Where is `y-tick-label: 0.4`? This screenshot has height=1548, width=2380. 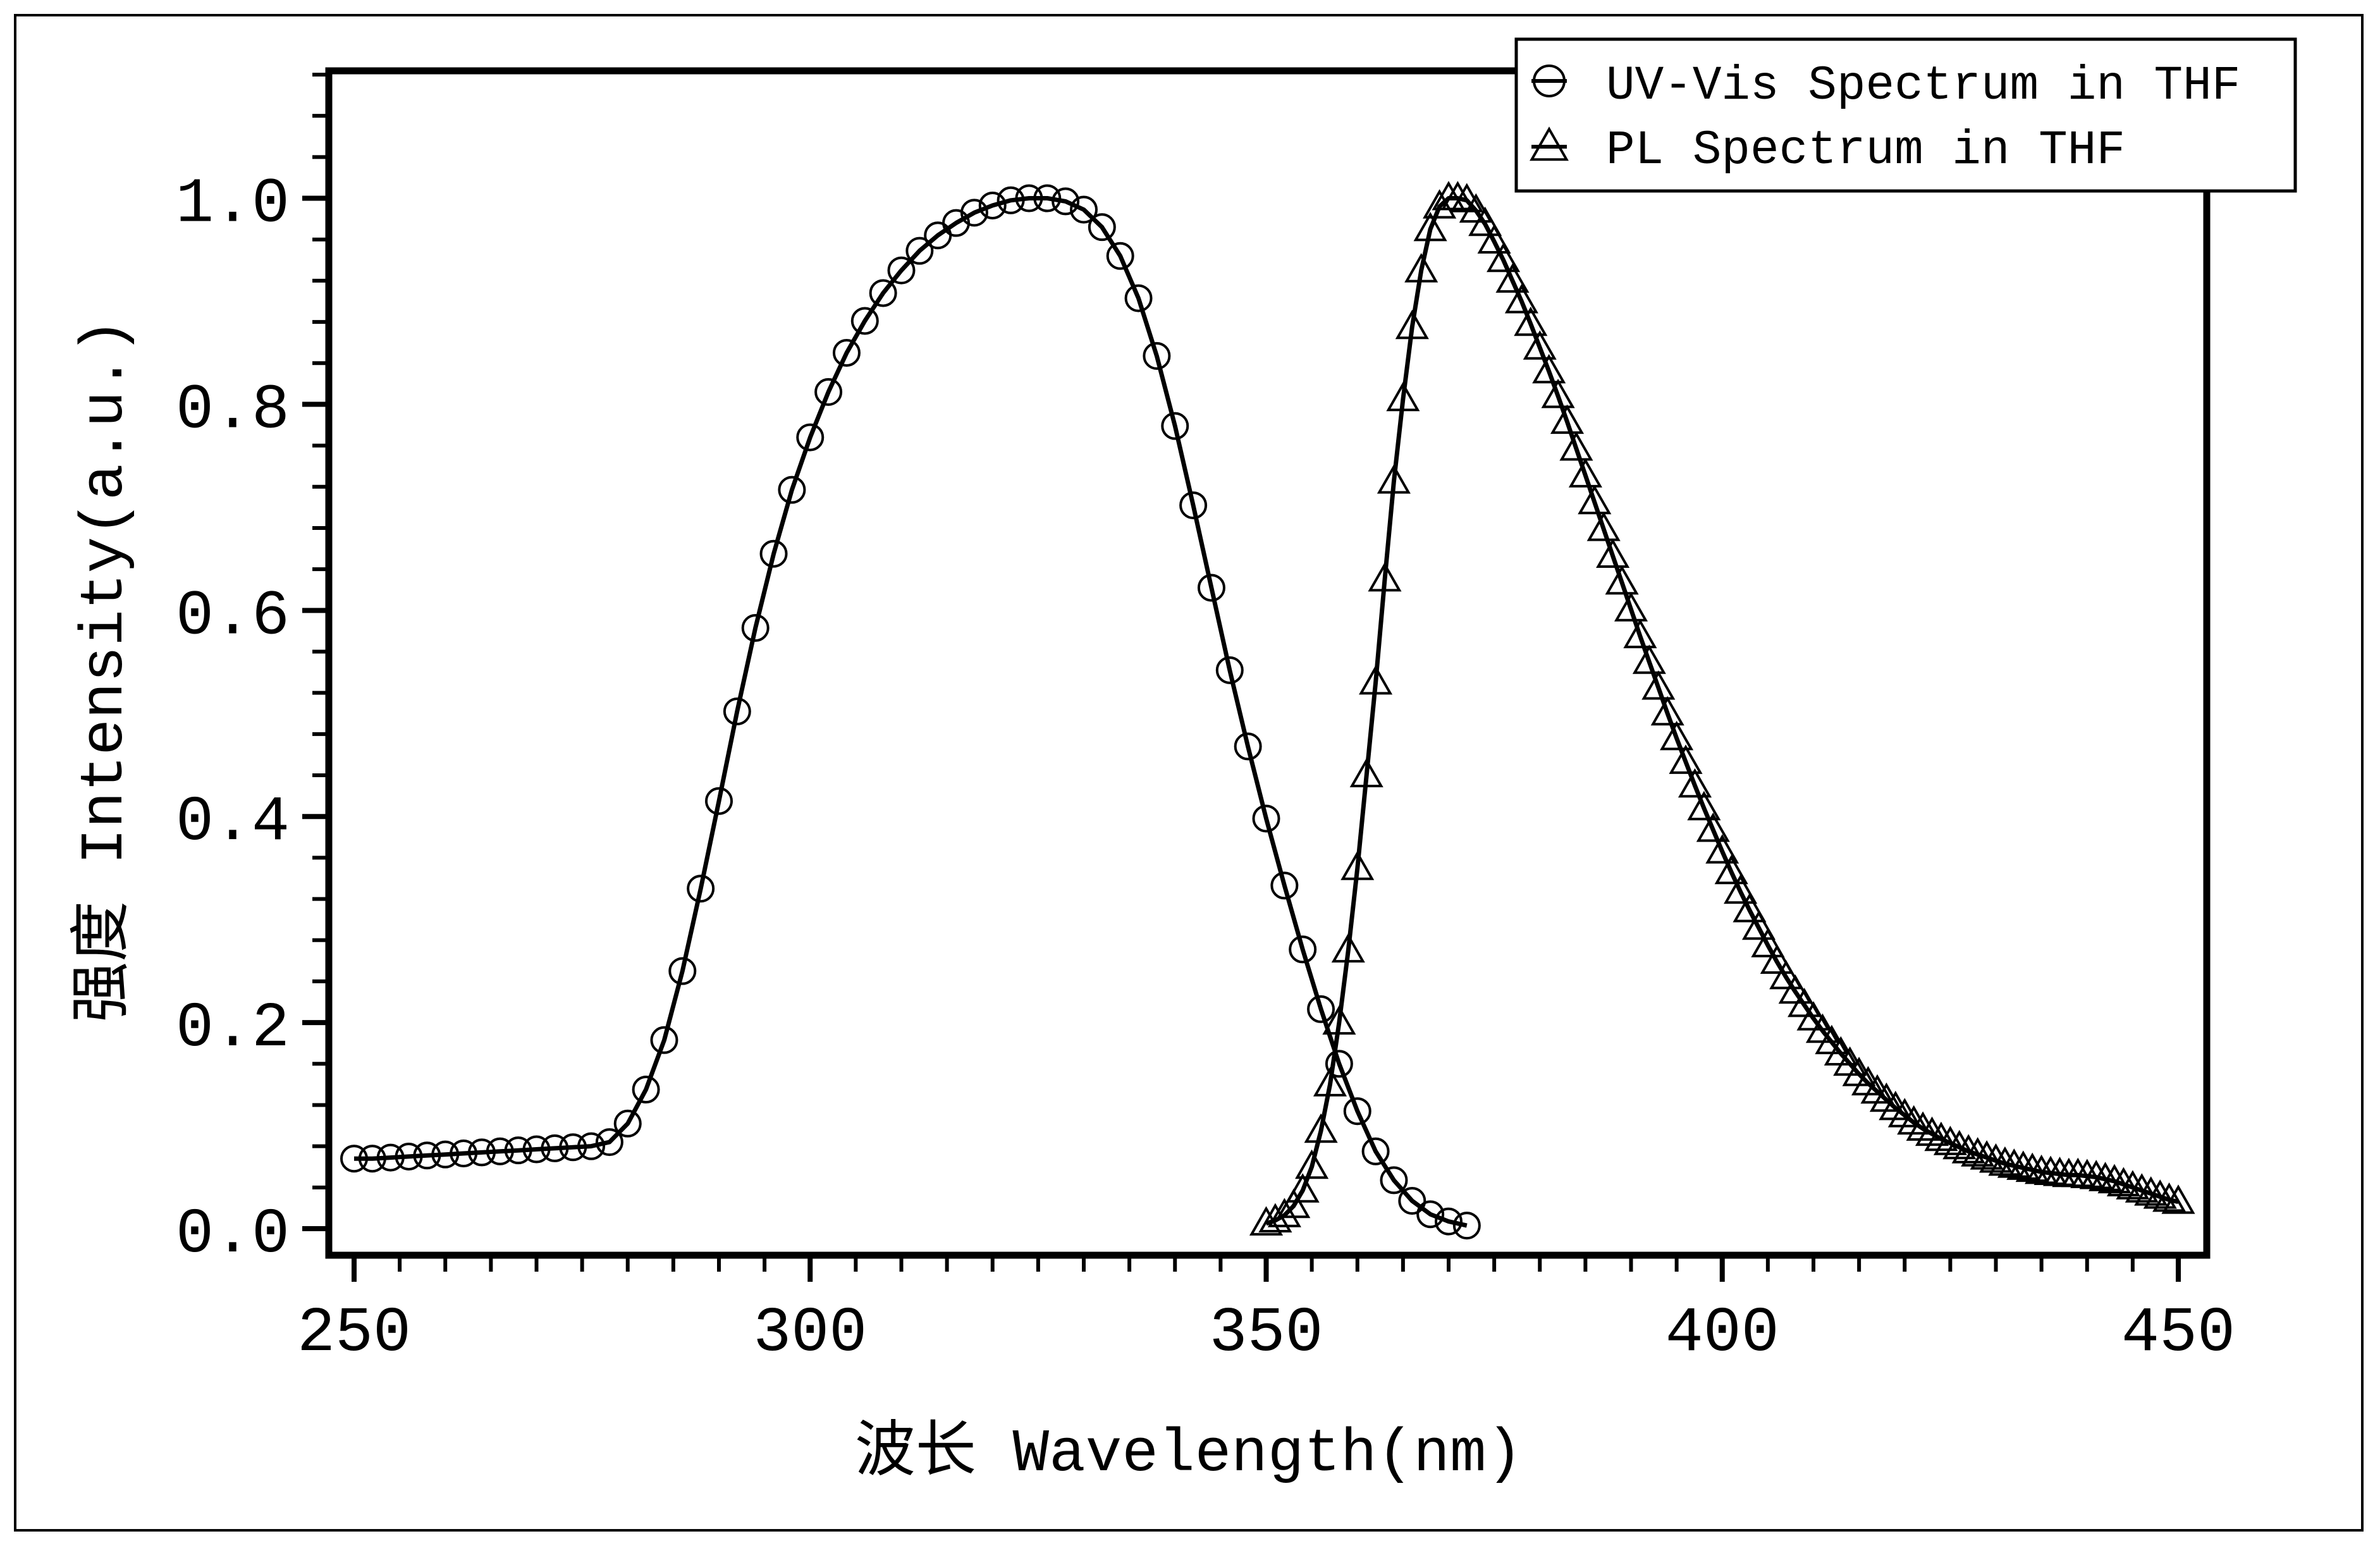
y-tick-label: 0.4 is located at coordinates (233, 823).